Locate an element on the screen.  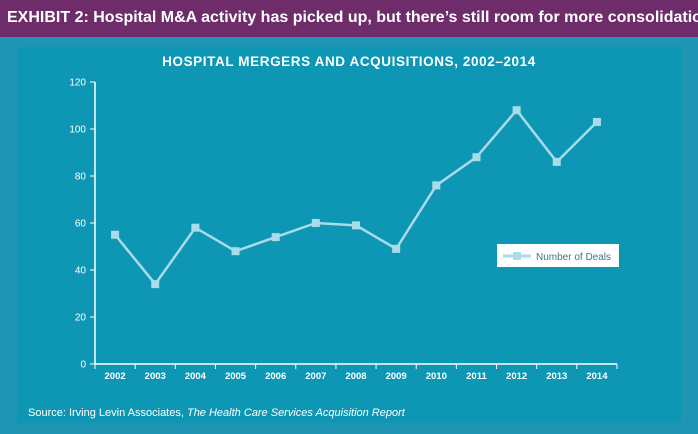
y-tick-label: 20 is located at coordinates (81, 318).